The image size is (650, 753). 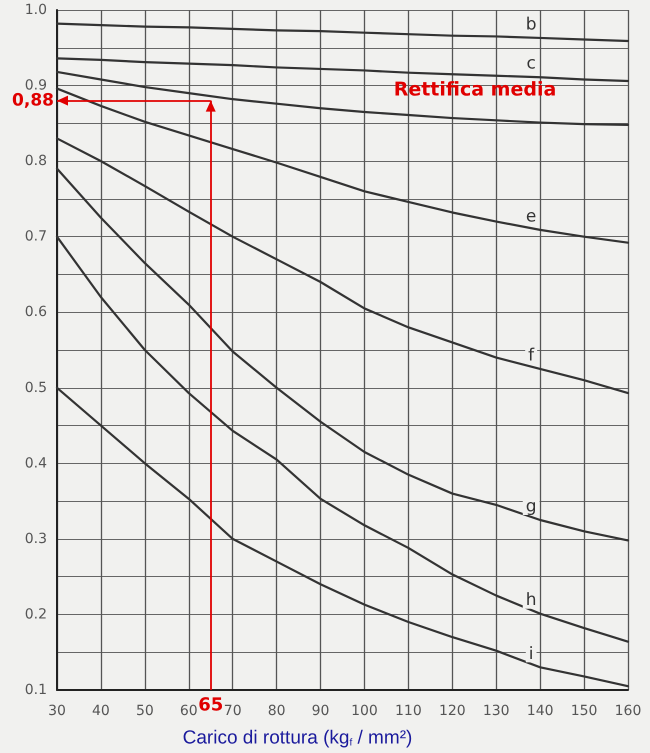 I want to click on x-tick-label: 110, so click(x=408, y=711).